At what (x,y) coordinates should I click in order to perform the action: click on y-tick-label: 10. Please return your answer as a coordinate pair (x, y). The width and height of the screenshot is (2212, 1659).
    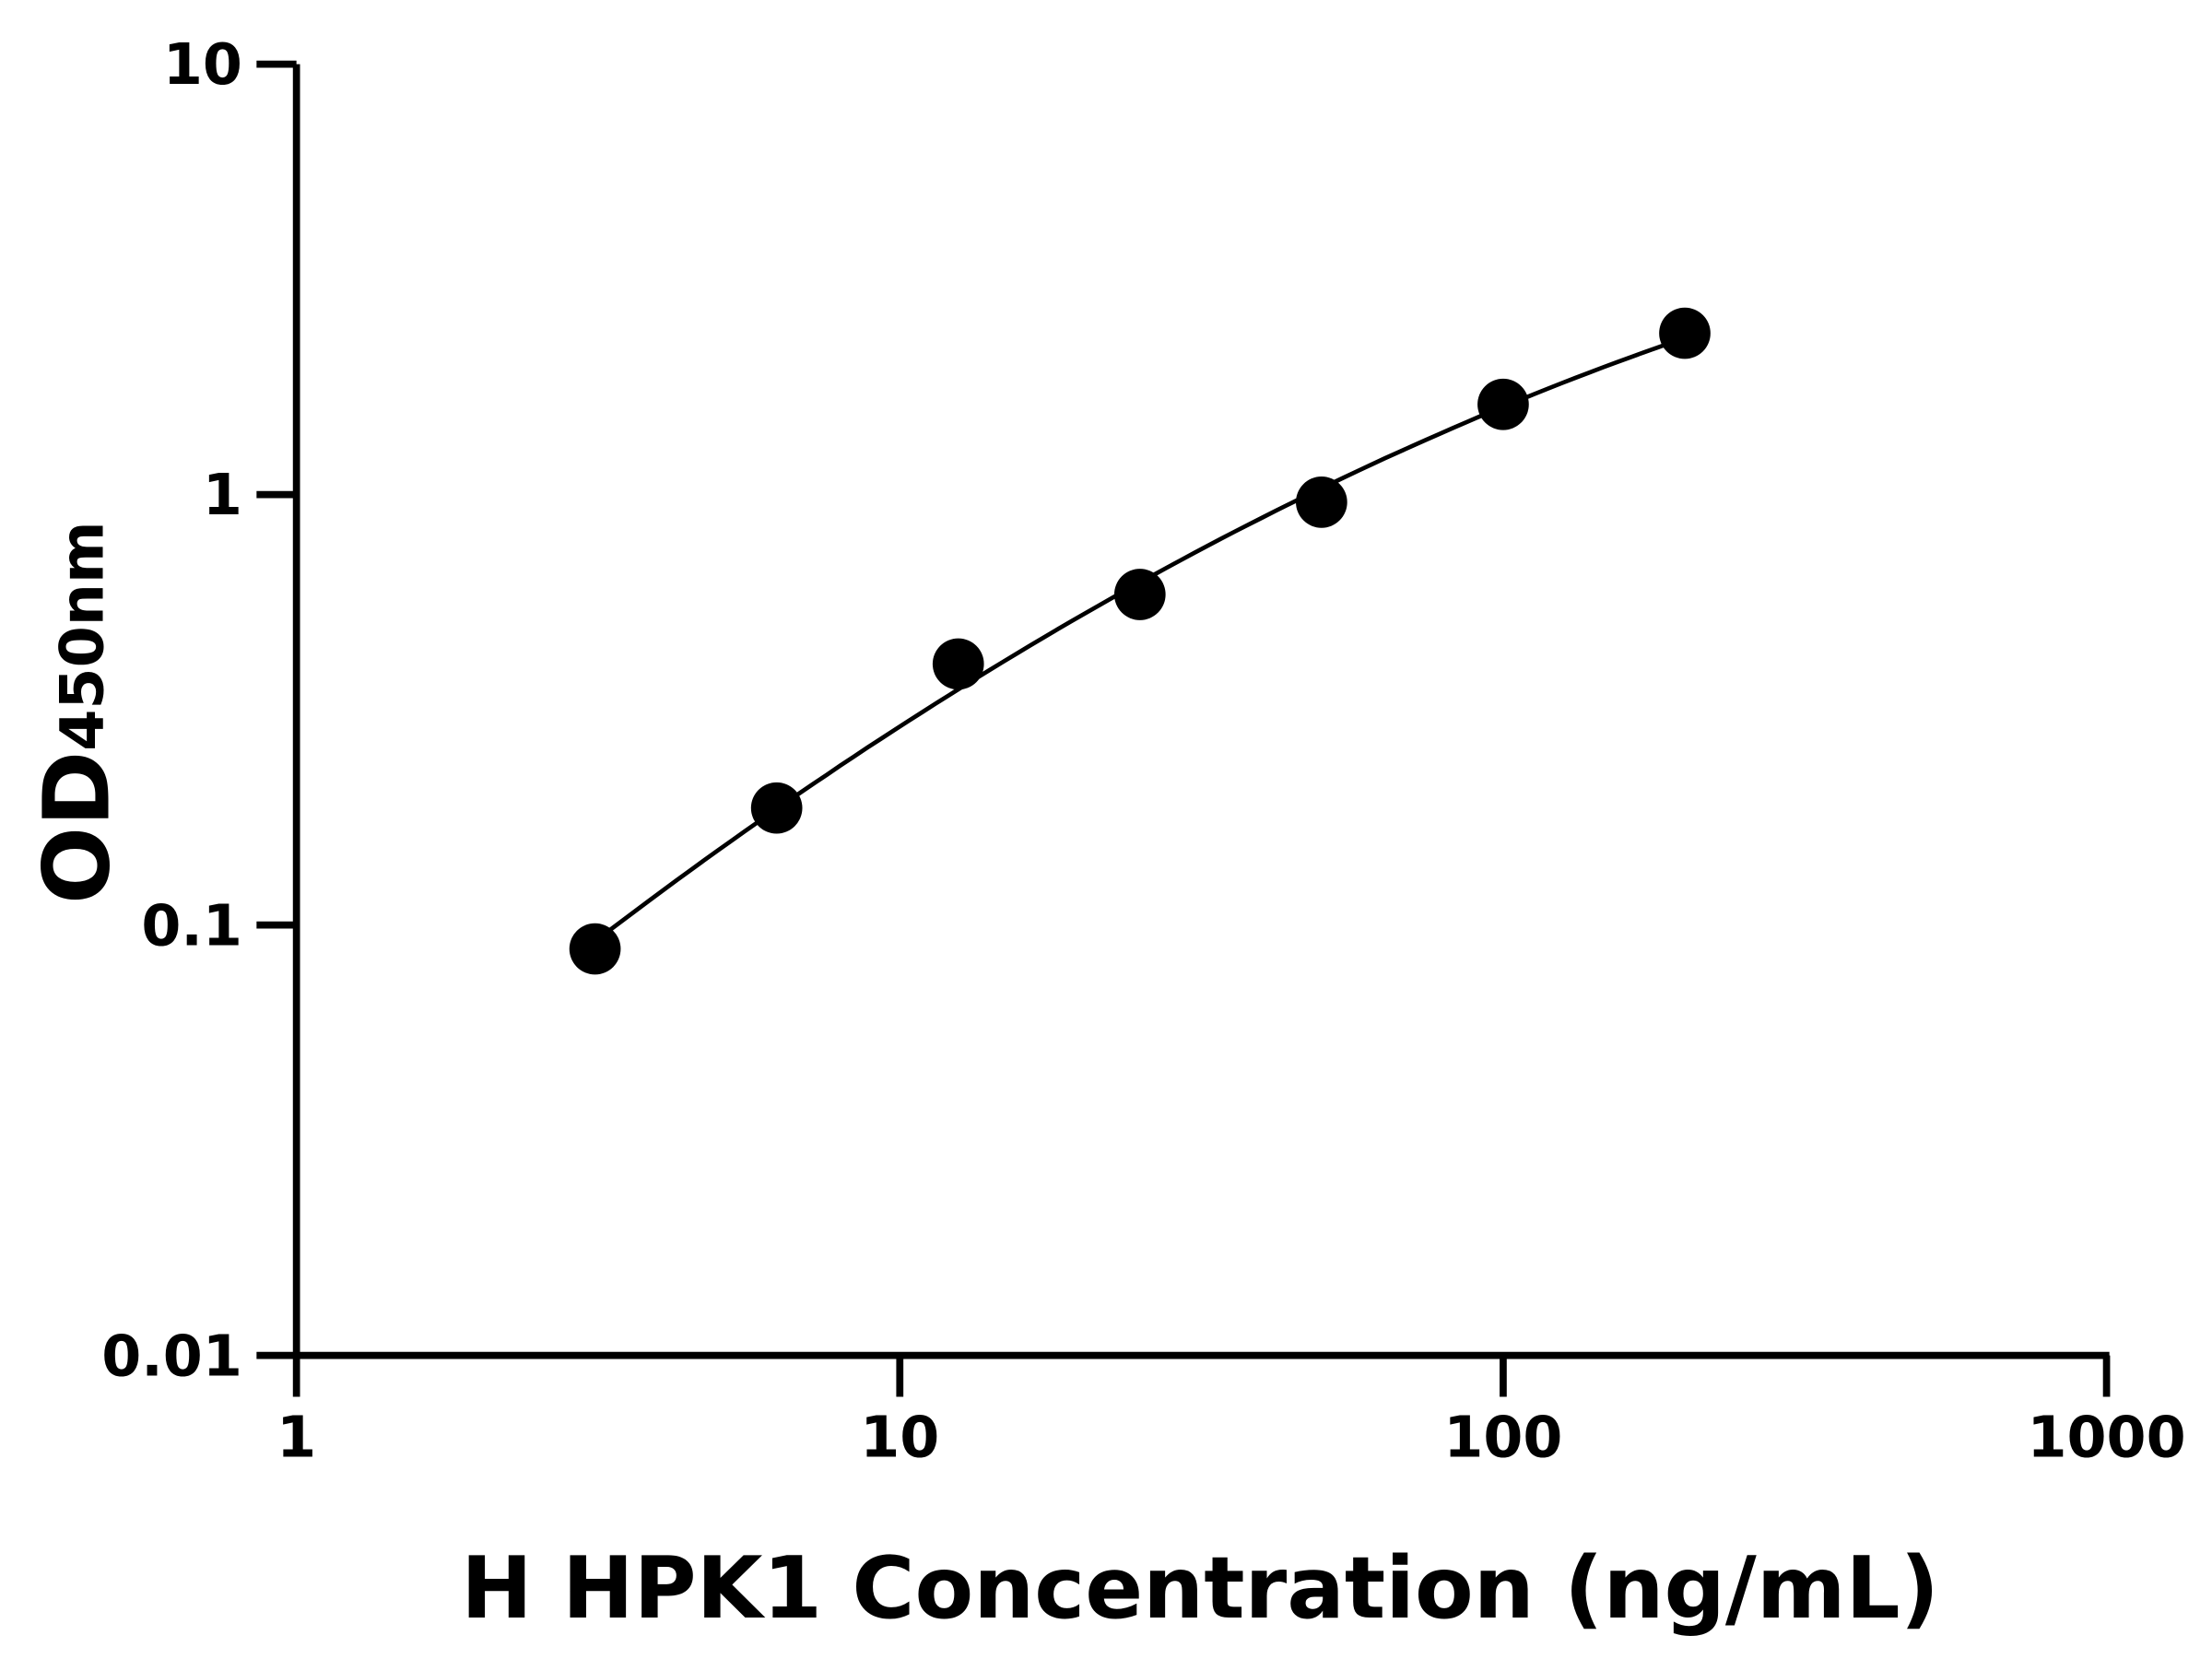
    Looking at the image, I should click on (202, 64).